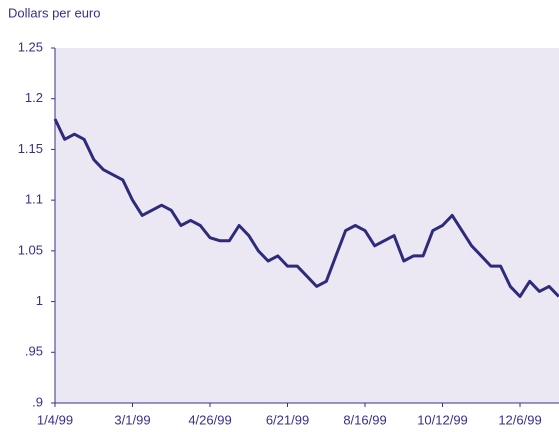  I want to click on chart-title: Dollars per euro, so click(54, 12).